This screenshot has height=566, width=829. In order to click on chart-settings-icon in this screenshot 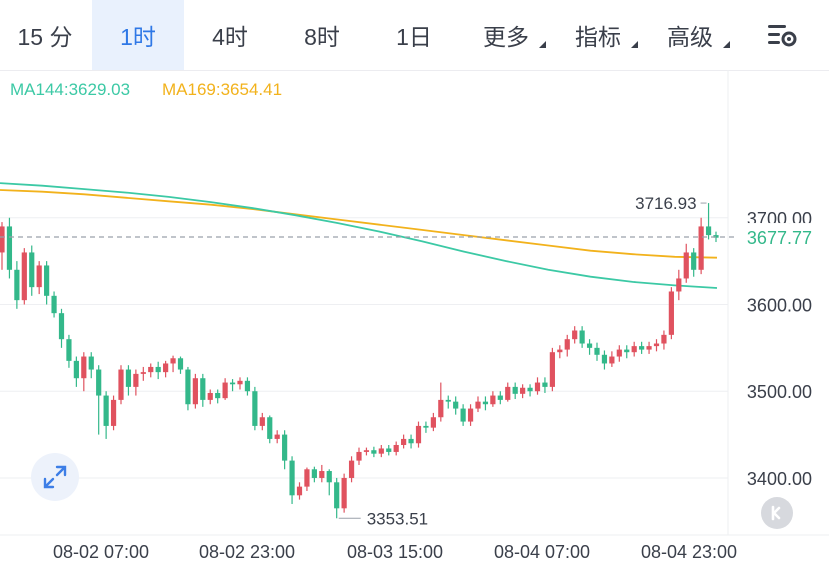, I will do `click(782, 36)`.